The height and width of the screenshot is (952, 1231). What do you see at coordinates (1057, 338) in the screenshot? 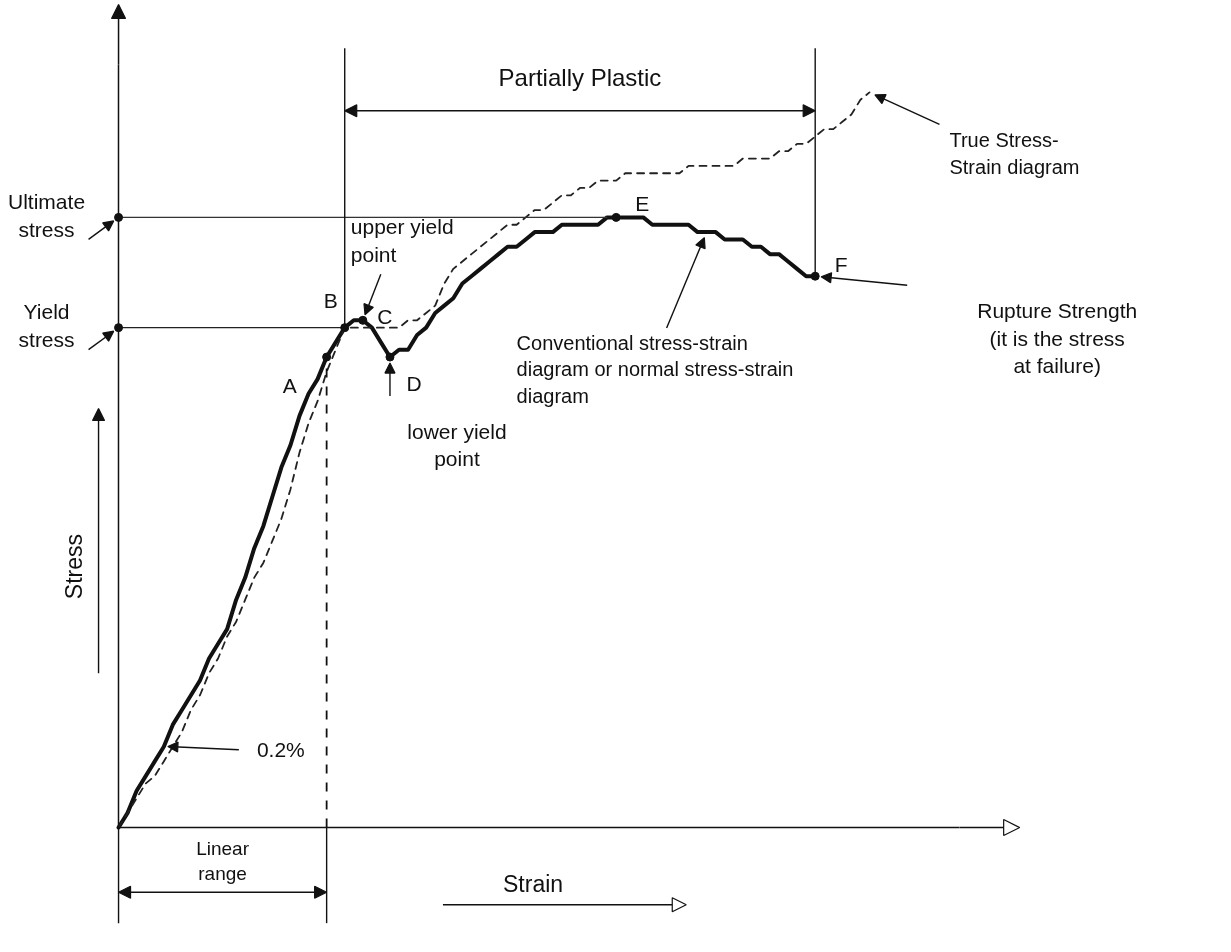
I see `text: Rupture Strength (it is the stress at failure)` at bounding box center [1057, 338].